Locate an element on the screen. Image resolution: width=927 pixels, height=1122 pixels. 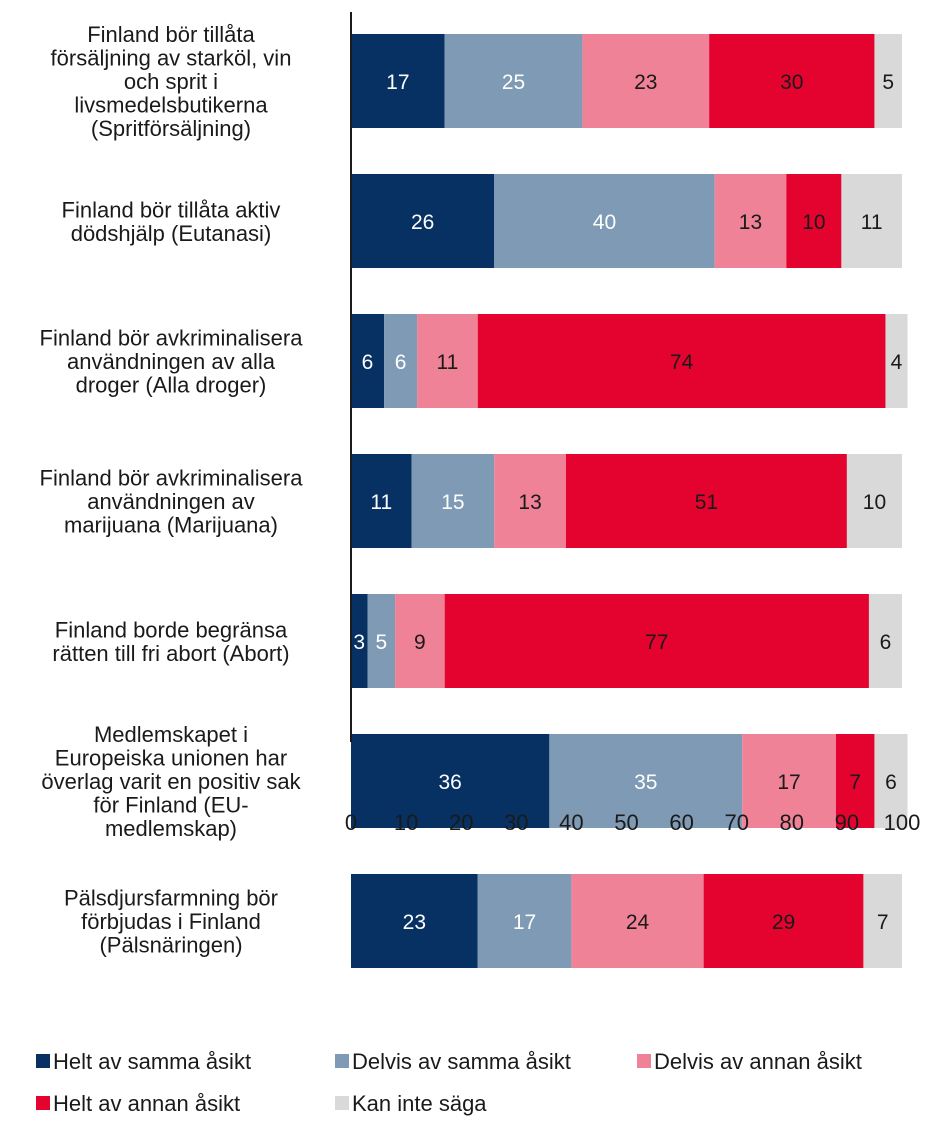
data-label: 9 is located at coordinates (420, 642).